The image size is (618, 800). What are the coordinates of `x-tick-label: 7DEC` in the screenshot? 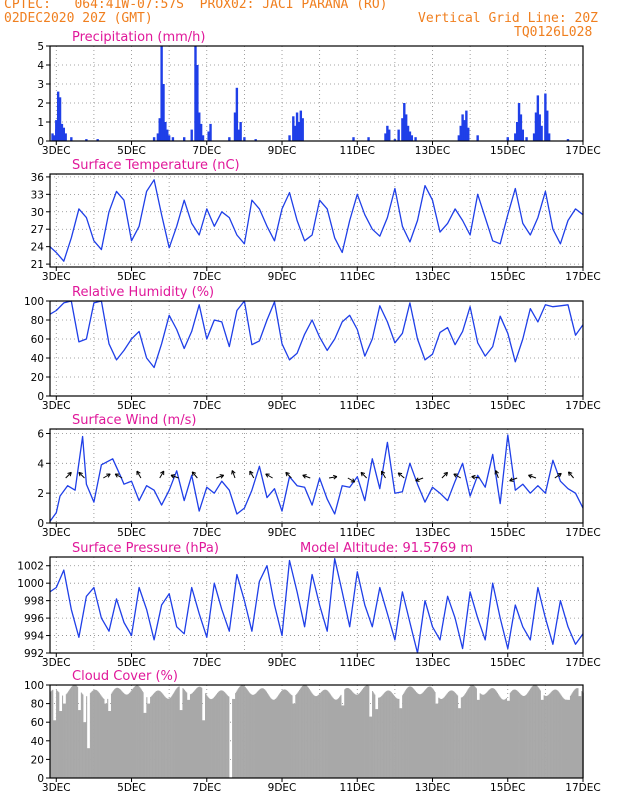 It's located at (206, 406).